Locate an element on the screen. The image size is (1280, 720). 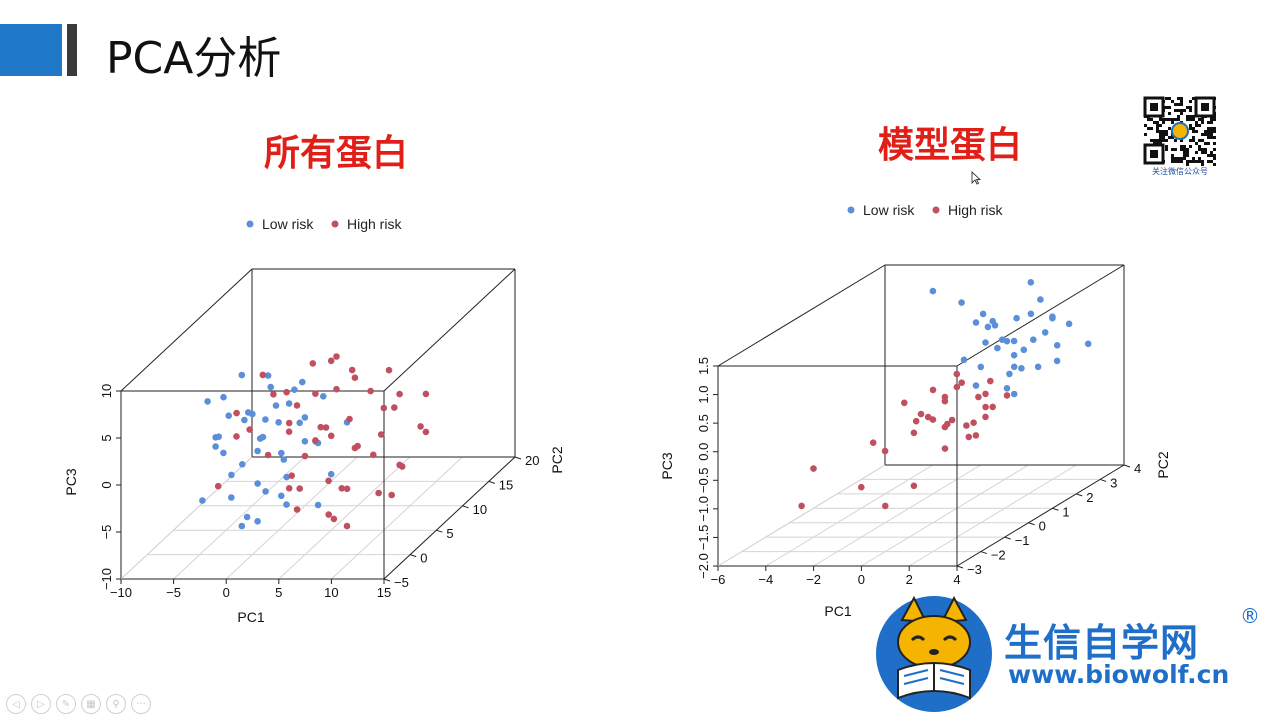
brand-name: 生信自学网 is located at coordinates (1102, 643).